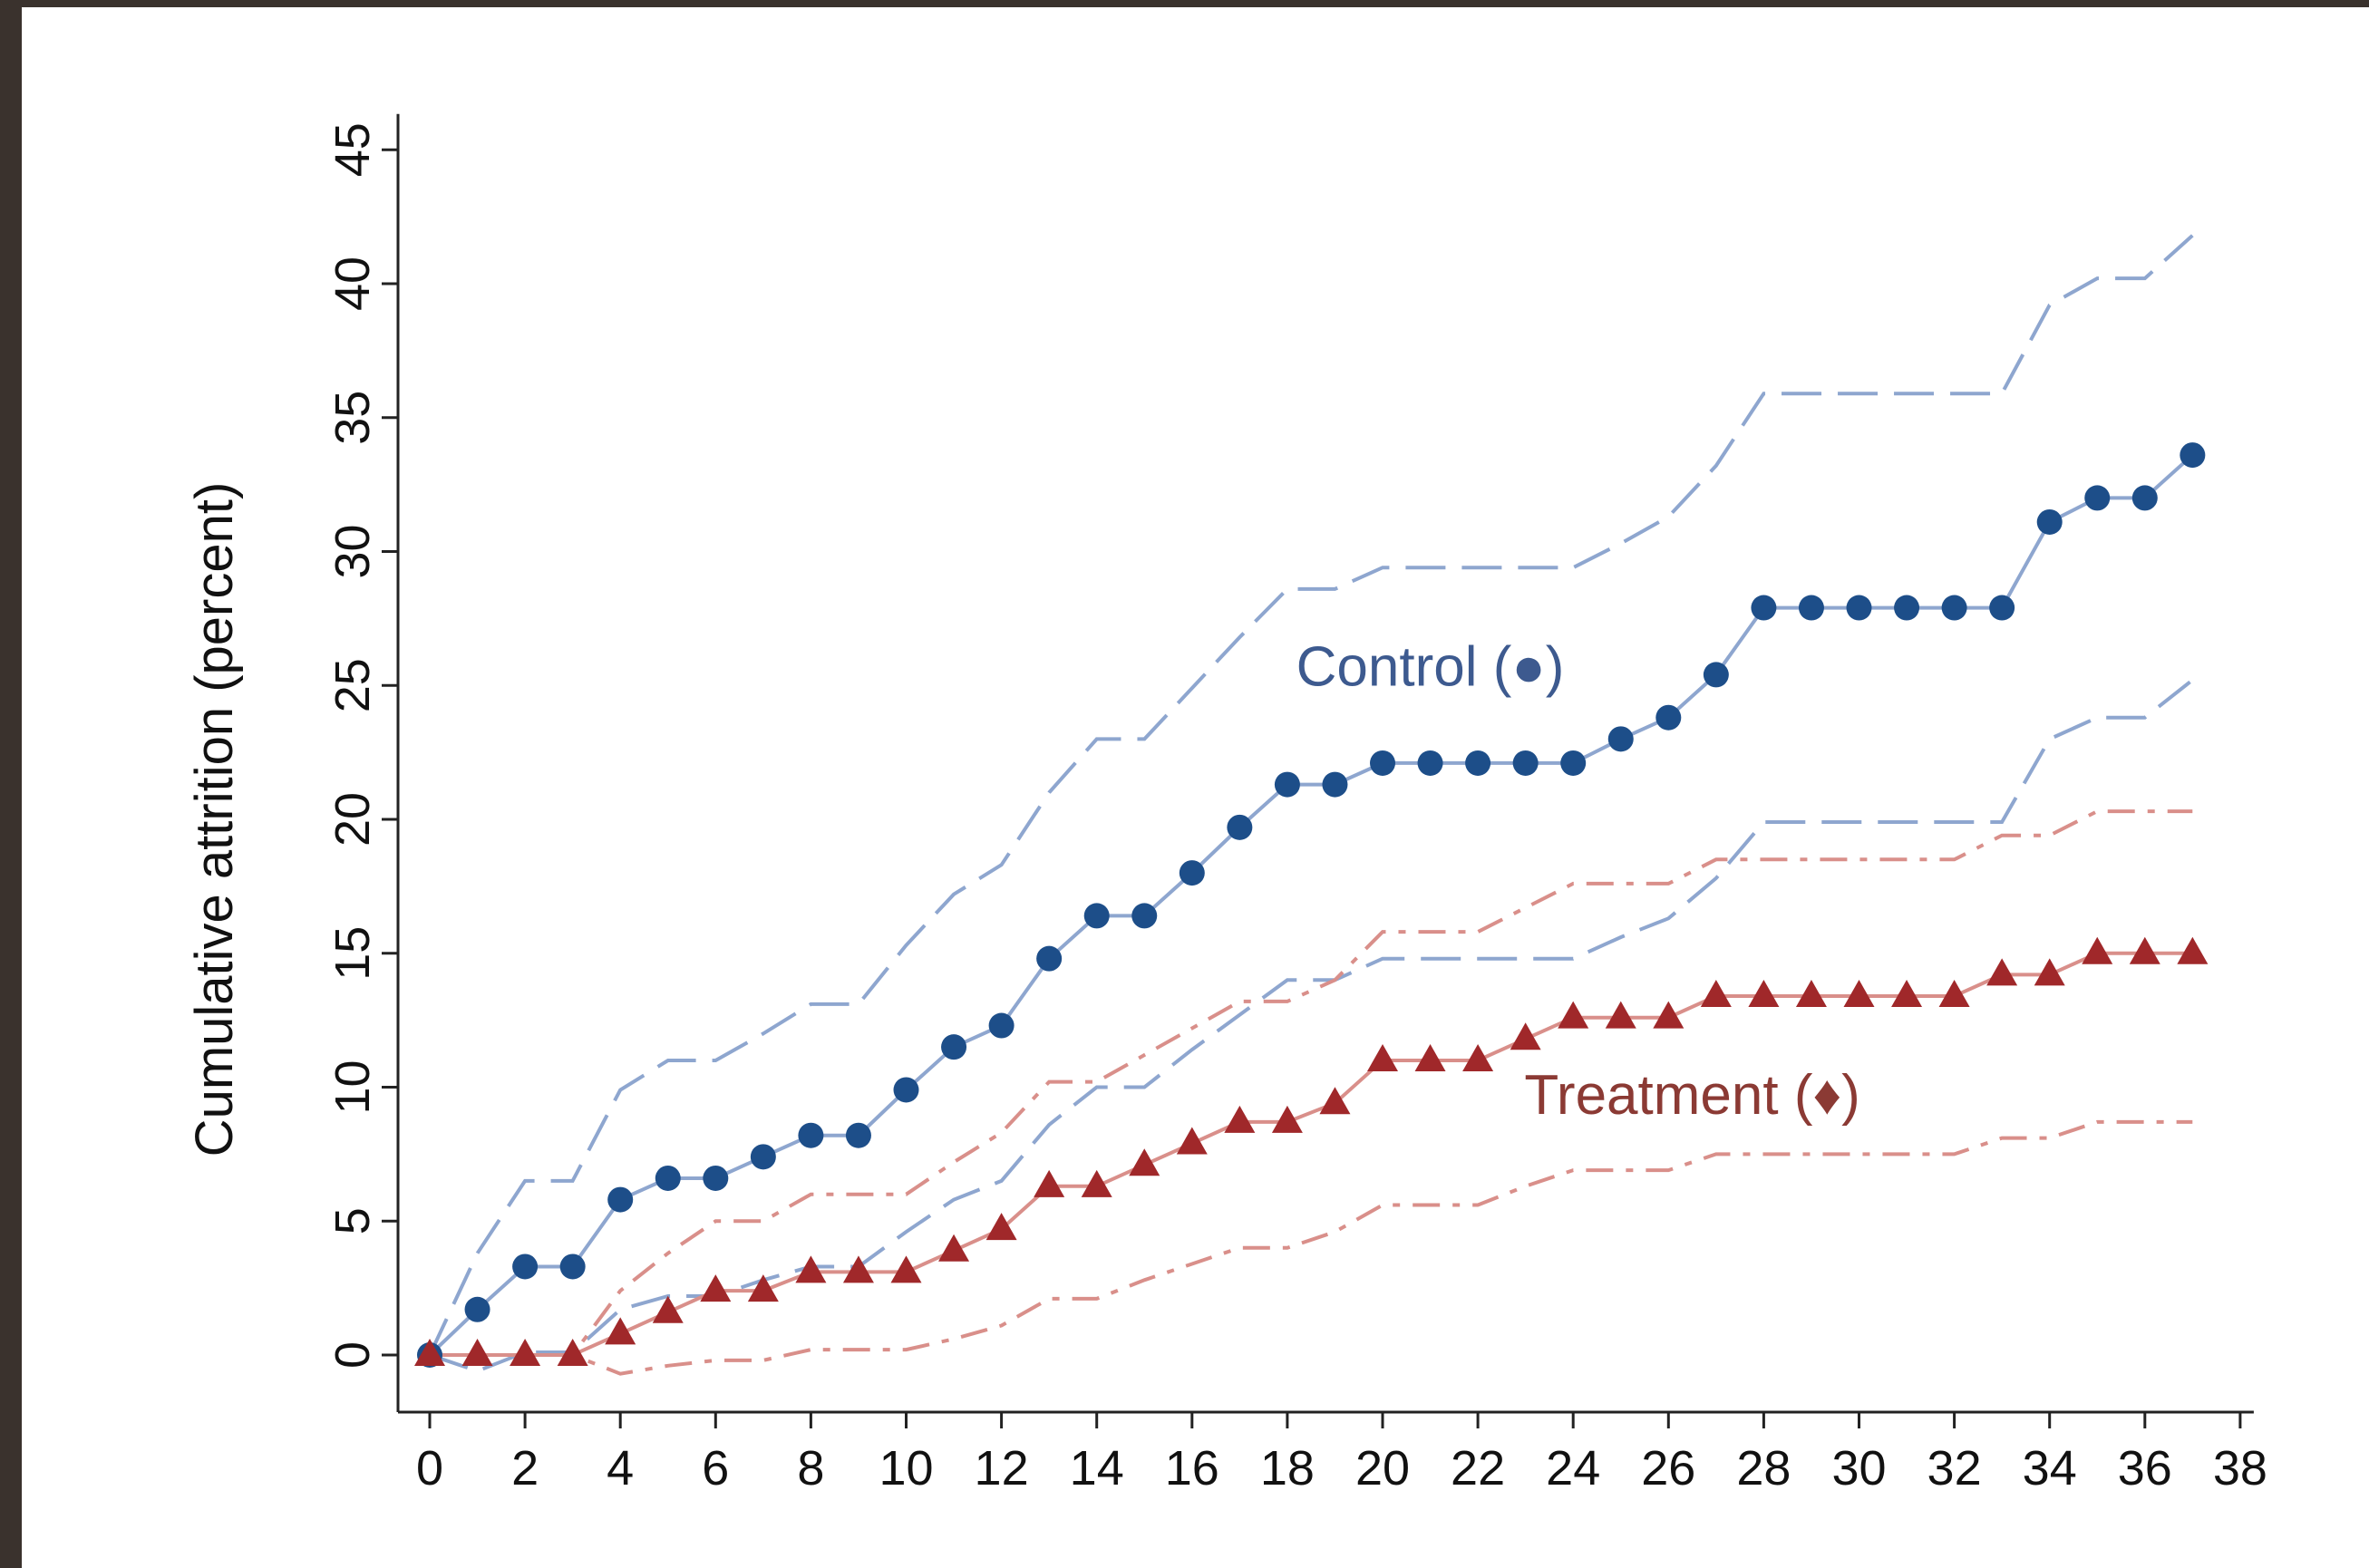 The height and width of the screenshot is (1568, 2369). I want to click on x-tick-label: 34, so click(2050, 1468).